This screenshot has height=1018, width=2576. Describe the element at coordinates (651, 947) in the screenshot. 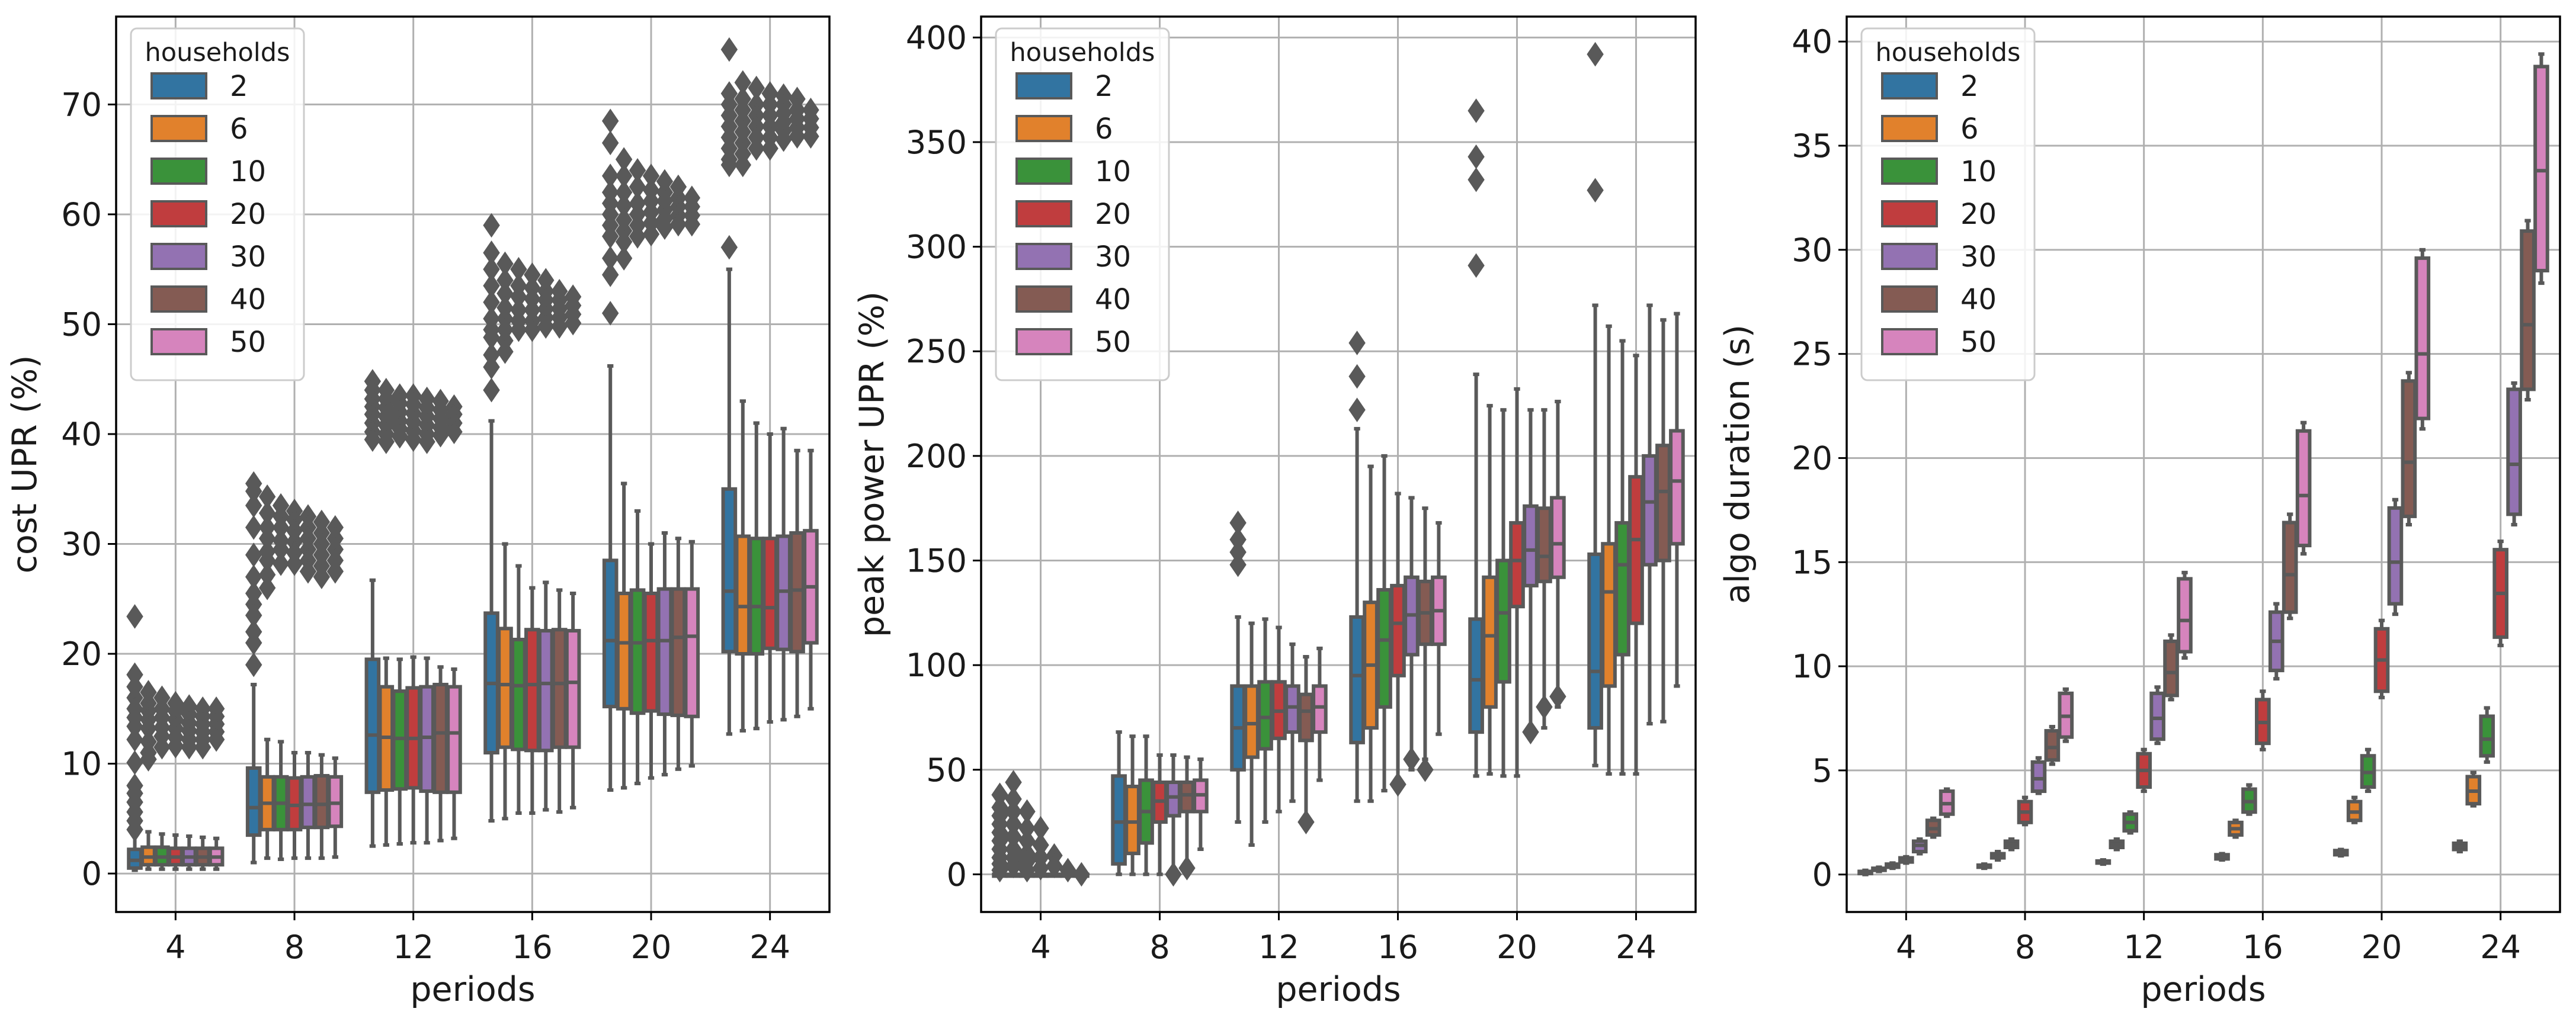

I see `x-tick-label: 20` at that location.